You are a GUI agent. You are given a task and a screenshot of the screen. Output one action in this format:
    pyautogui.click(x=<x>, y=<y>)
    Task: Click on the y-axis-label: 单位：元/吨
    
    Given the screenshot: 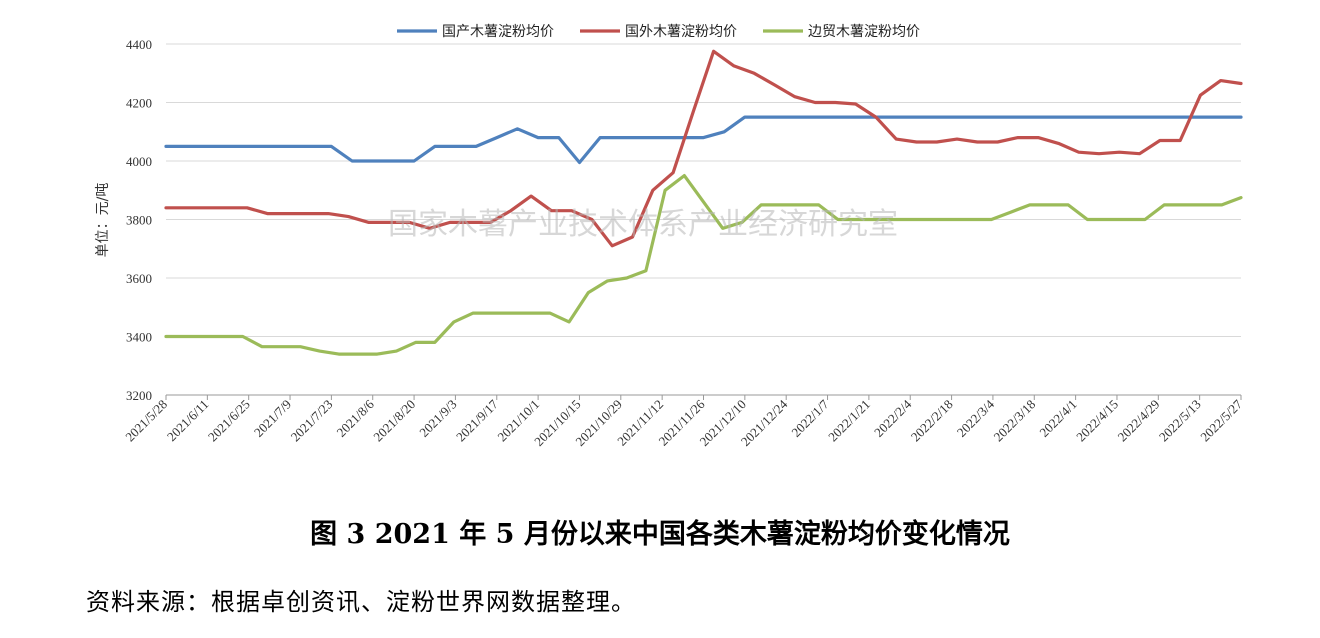 What is the action you would take?
    pyautogui.click(x=103, y=220)
    